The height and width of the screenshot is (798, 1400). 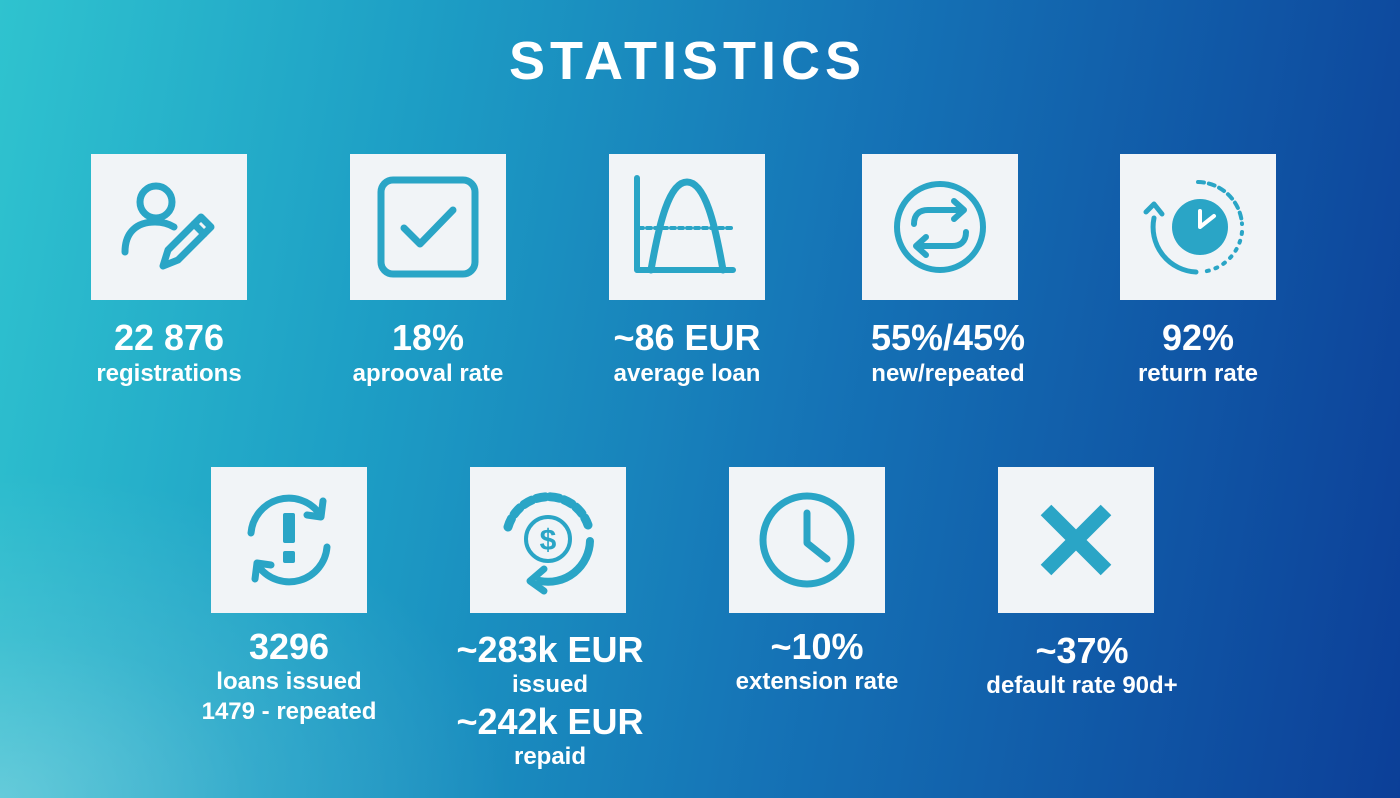 I want to click on stat-extension-rate: ~10% extension rate, so click(x=817, y=662).